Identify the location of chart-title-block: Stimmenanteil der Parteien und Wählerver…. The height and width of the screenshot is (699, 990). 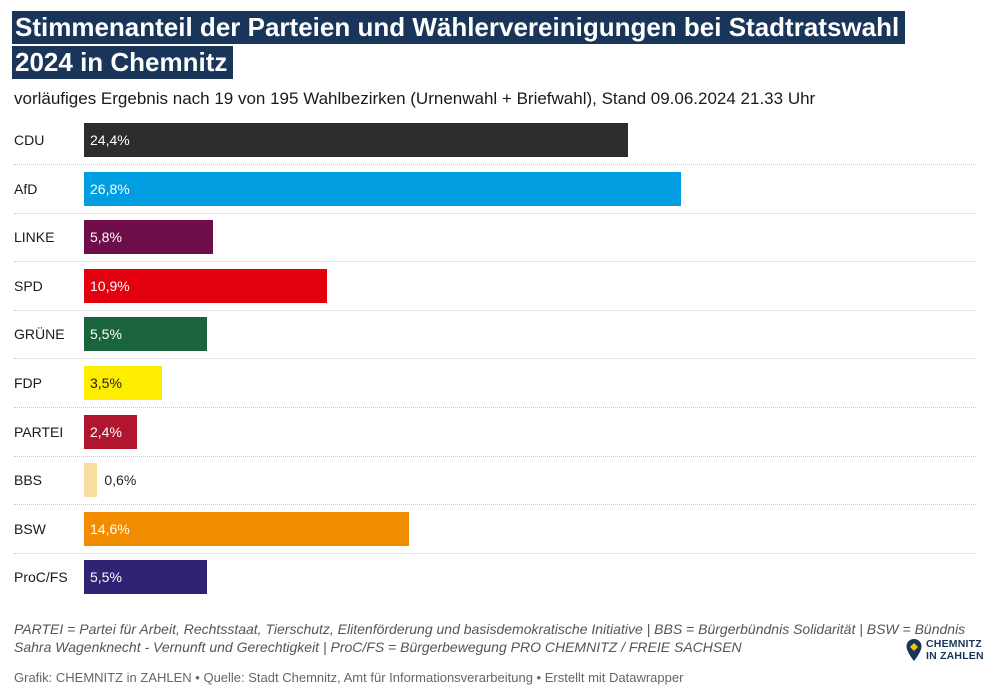
(482, 45).